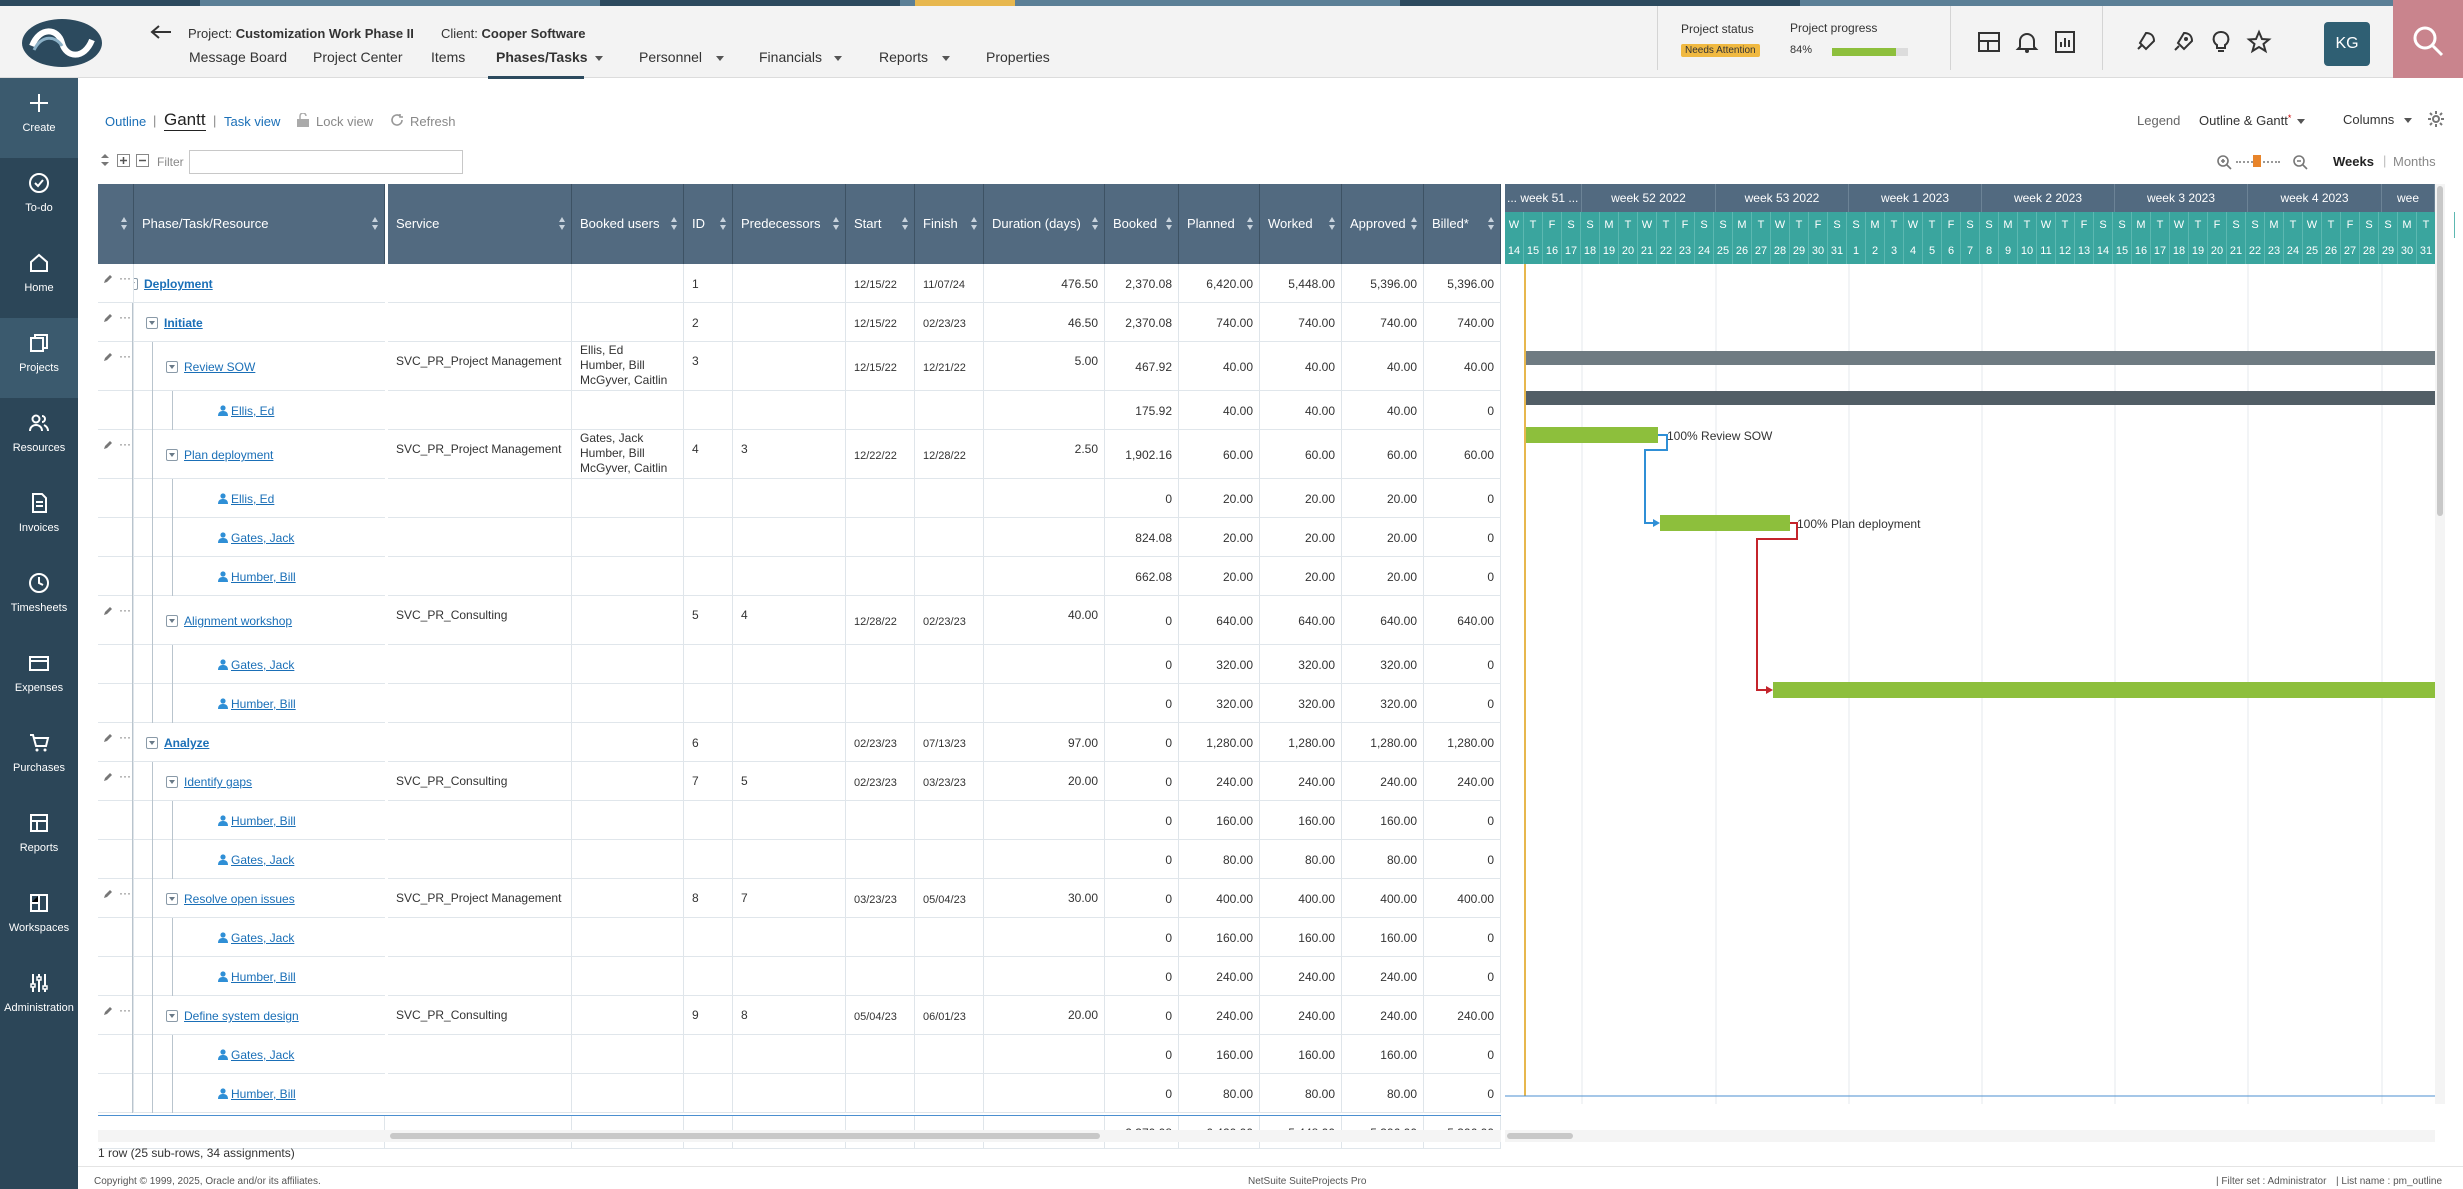  What do you see at coordinates (2378, 119) in the screenshot?
I see `columns-button: Columns` at bounding box center [2378, 119].